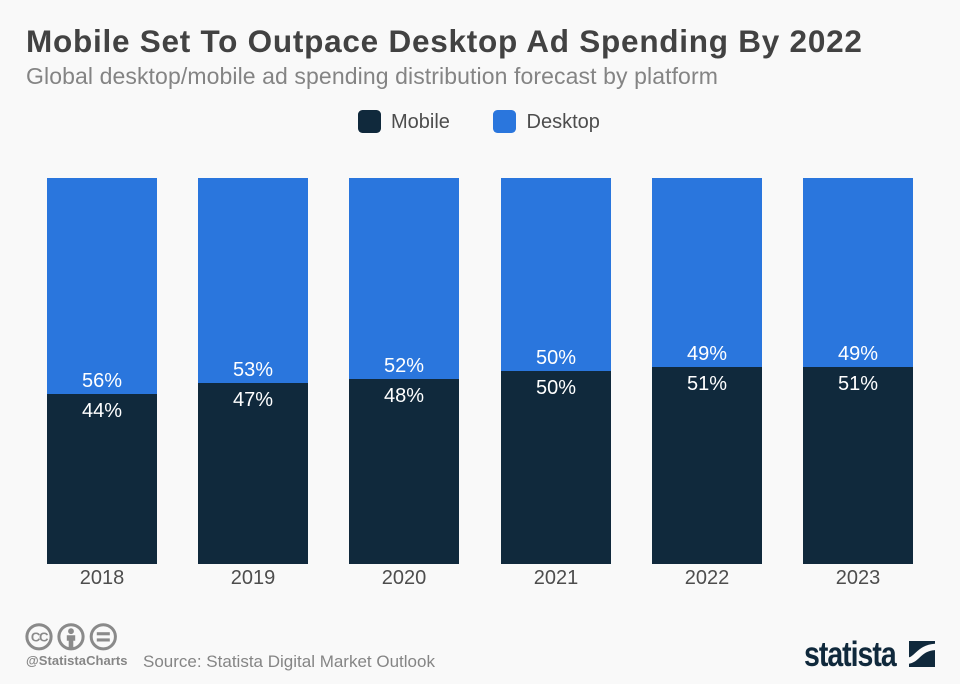 This screenshot has height=684, width=960. Describe the element at coordinates (851, 654) in the screenshot. I see `svg-text: statista` at that location.